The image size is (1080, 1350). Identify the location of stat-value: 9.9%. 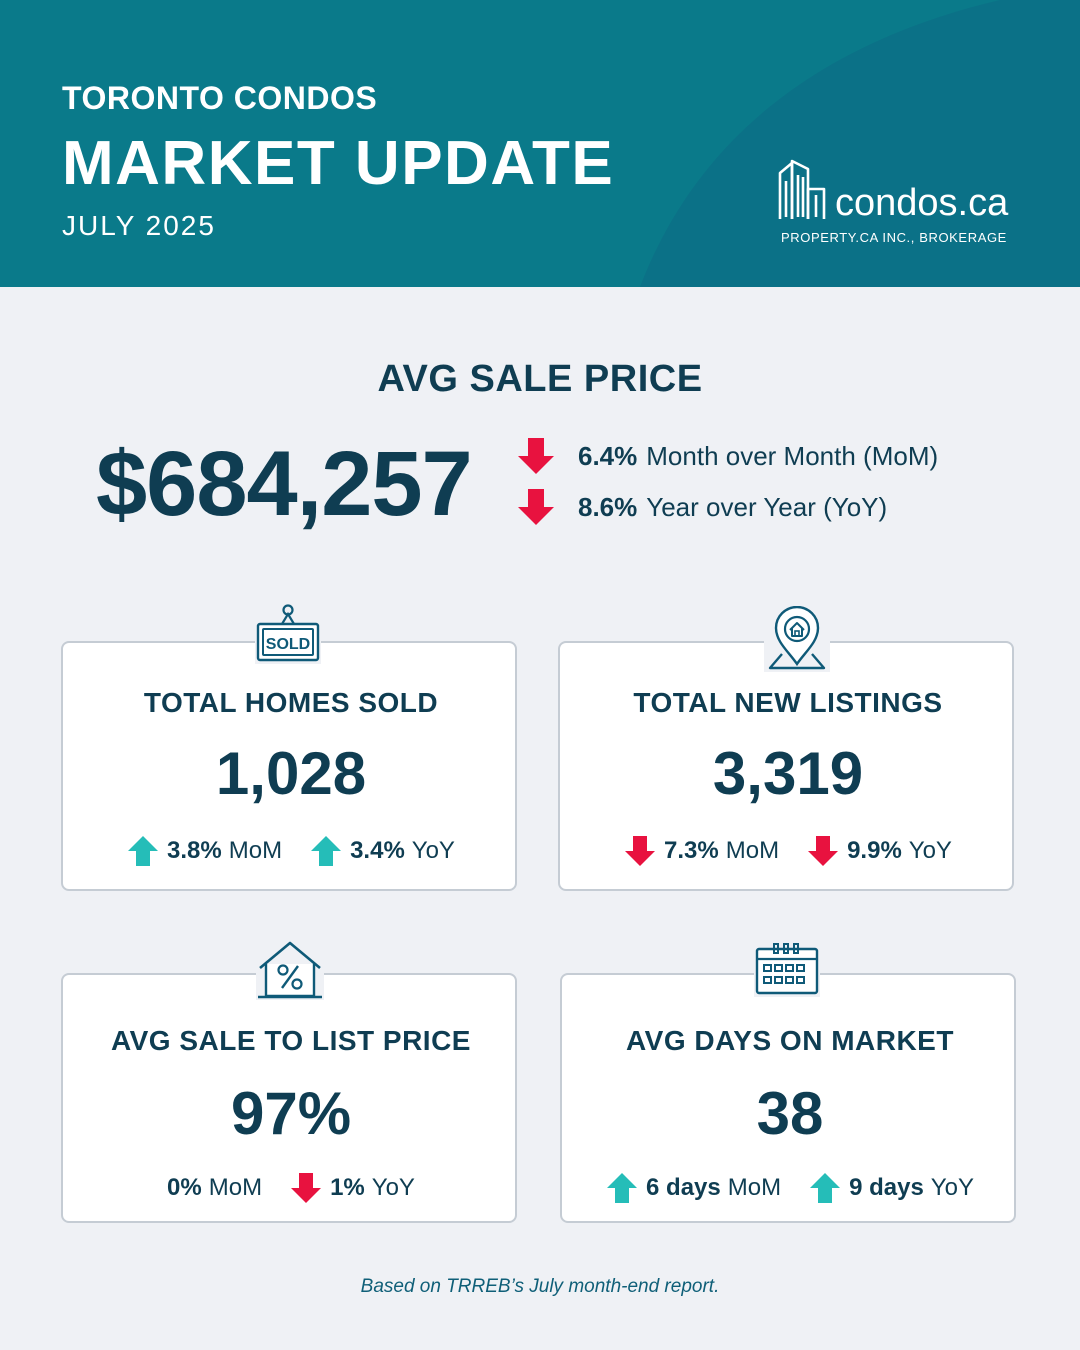
(874, 850).